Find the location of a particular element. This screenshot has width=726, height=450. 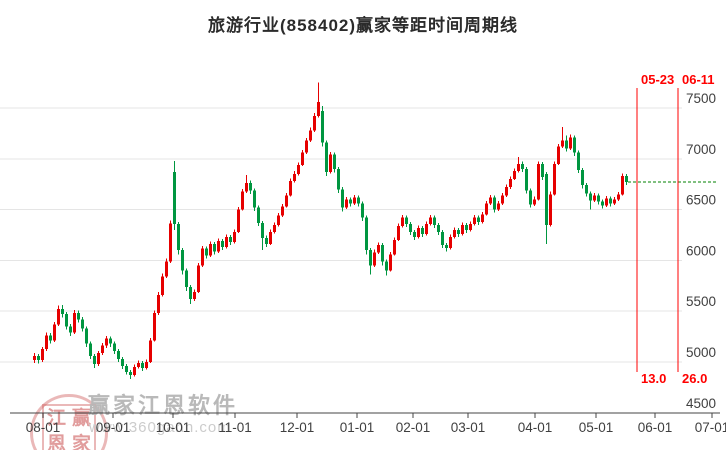

y-axis-label: 7000 is located at coordinates (701, 149).